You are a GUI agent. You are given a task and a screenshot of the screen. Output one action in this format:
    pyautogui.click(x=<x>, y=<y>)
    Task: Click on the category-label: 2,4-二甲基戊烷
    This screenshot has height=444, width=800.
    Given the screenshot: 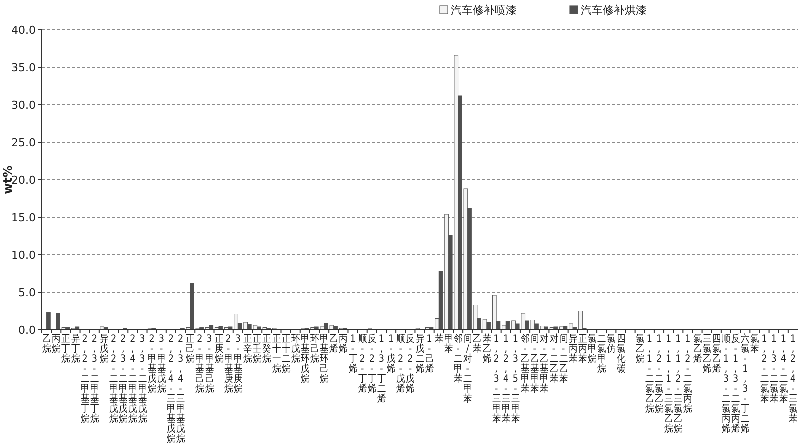 What is the action you would take?
    pyautogui.click(x=133, y=380)
    